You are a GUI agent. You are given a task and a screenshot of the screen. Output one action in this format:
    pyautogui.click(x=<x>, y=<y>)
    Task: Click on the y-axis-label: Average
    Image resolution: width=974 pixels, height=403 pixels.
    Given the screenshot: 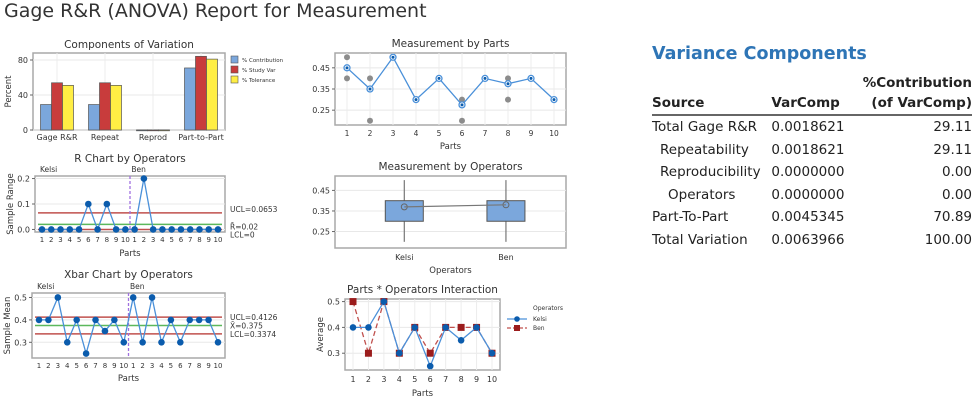 What is the action you would take?
    pyautogui.click(x=321, y=334)
    